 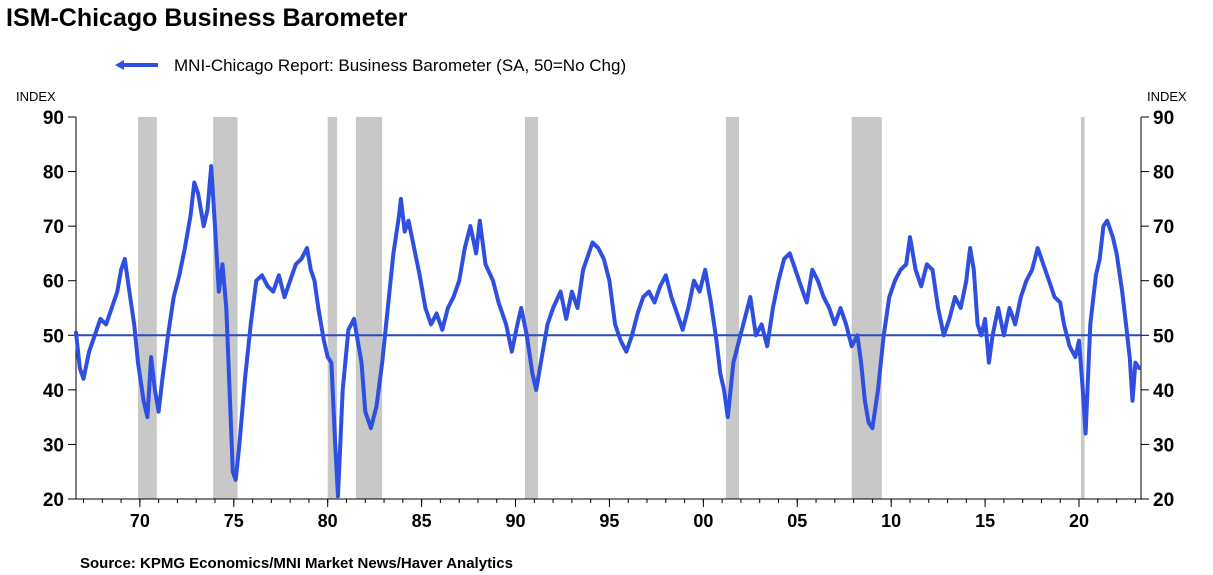 I want to click on y-tick-label-right: 80, so click(x=1163, y=173).